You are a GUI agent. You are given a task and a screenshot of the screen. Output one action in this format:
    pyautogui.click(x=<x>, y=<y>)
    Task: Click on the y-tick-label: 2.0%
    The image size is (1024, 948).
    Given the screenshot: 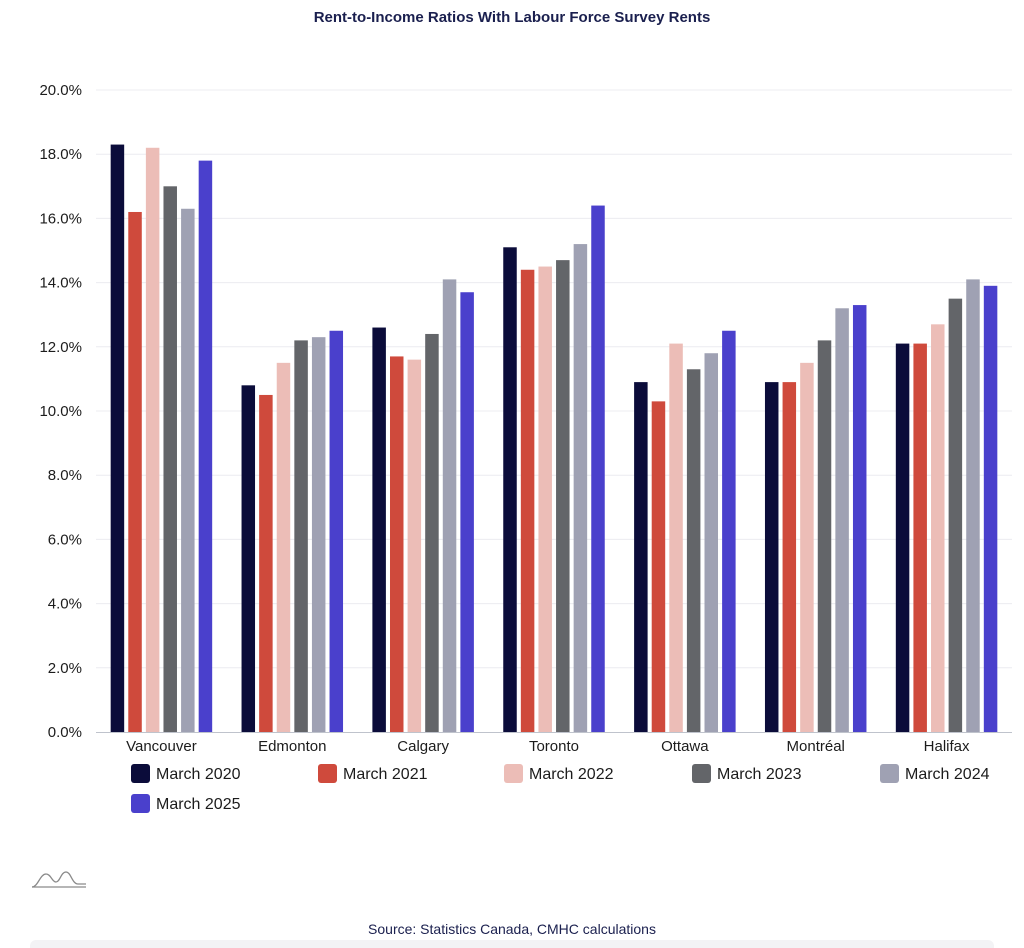 What is the action you would take?
    pyautogui.click(x=65, y=668)
    